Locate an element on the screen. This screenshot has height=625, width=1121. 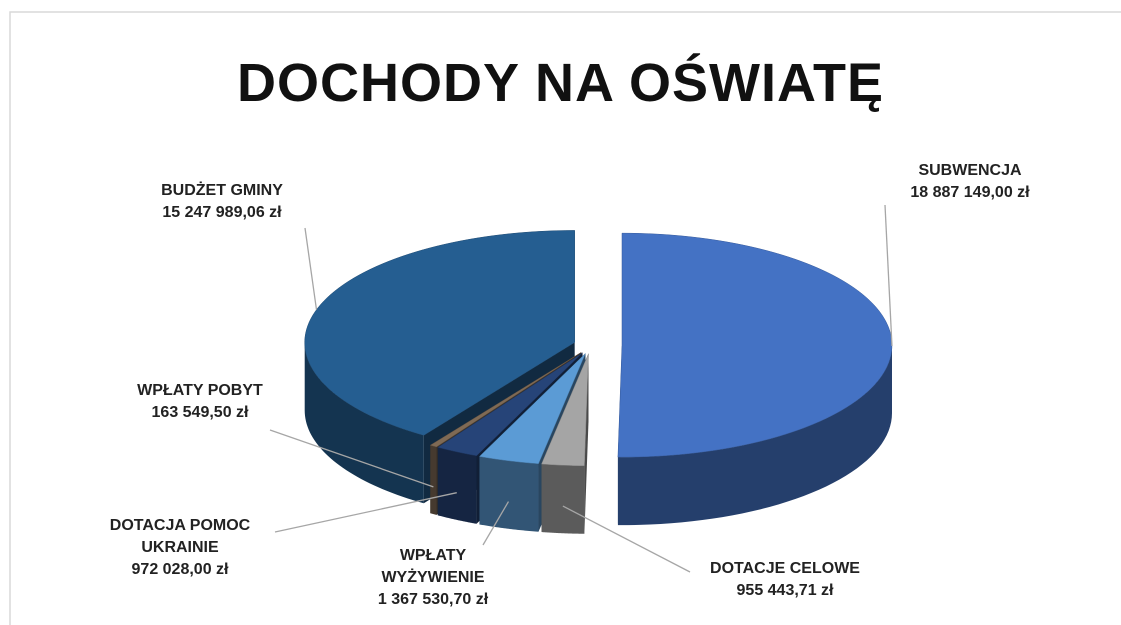
slice-value-label: 955 443,71 zł is located at coordinates (785, 590).